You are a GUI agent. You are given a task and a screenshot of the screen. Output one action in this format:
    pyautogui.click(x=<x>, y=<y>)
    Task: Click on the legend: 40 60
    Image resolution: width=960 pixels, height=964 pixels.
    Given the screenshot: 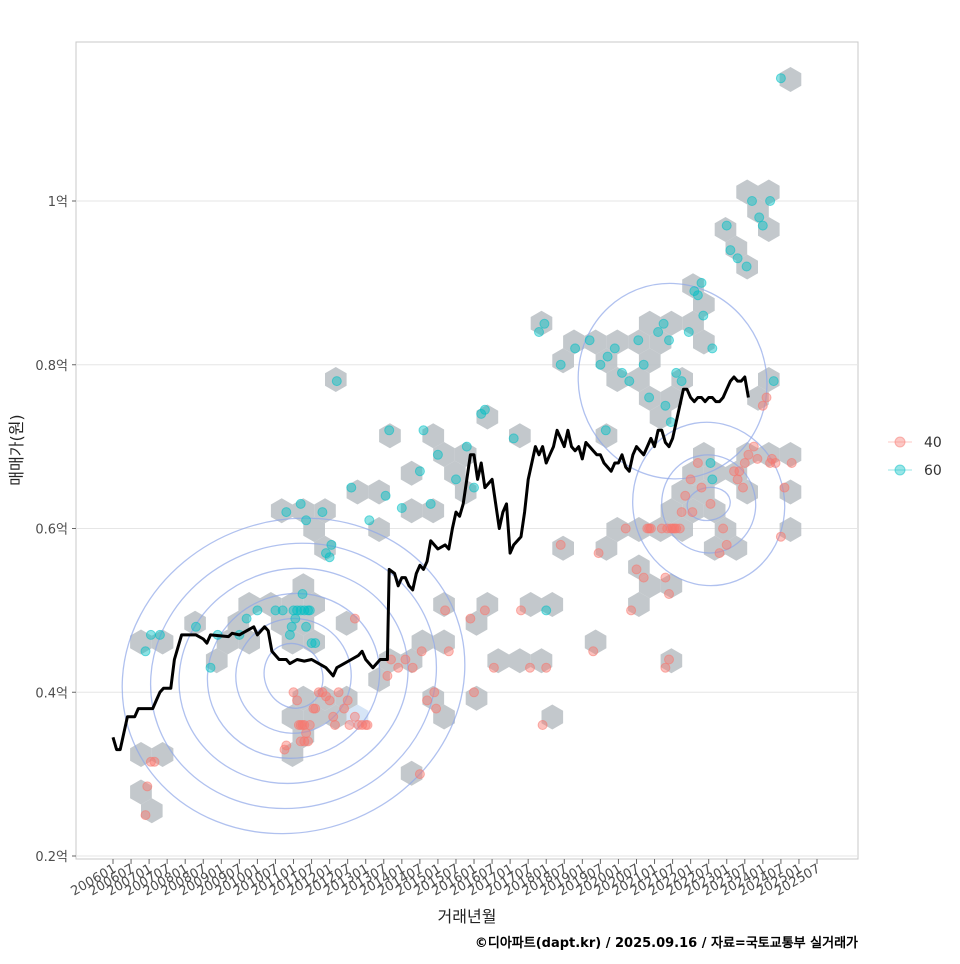 What is the action you would take?
    pyautogui.click(x=915, y=457)
    